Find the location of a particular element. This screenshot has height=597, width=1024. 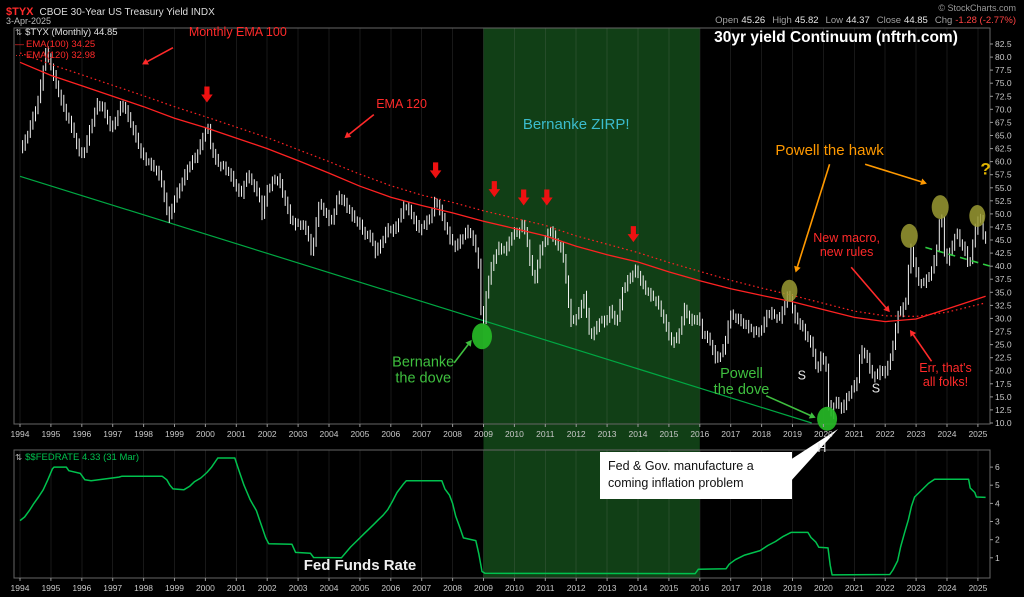

chg-label: Chg is located at coordinates (943, 20).